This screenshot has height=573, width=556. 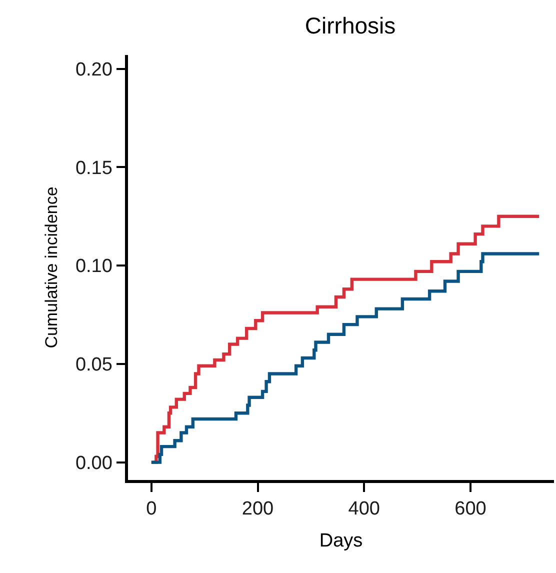 What do you see at coordinates (93, 463) in the screenshot?
I see `y-tick-label: 0.00` at bounding box center [93, 463].